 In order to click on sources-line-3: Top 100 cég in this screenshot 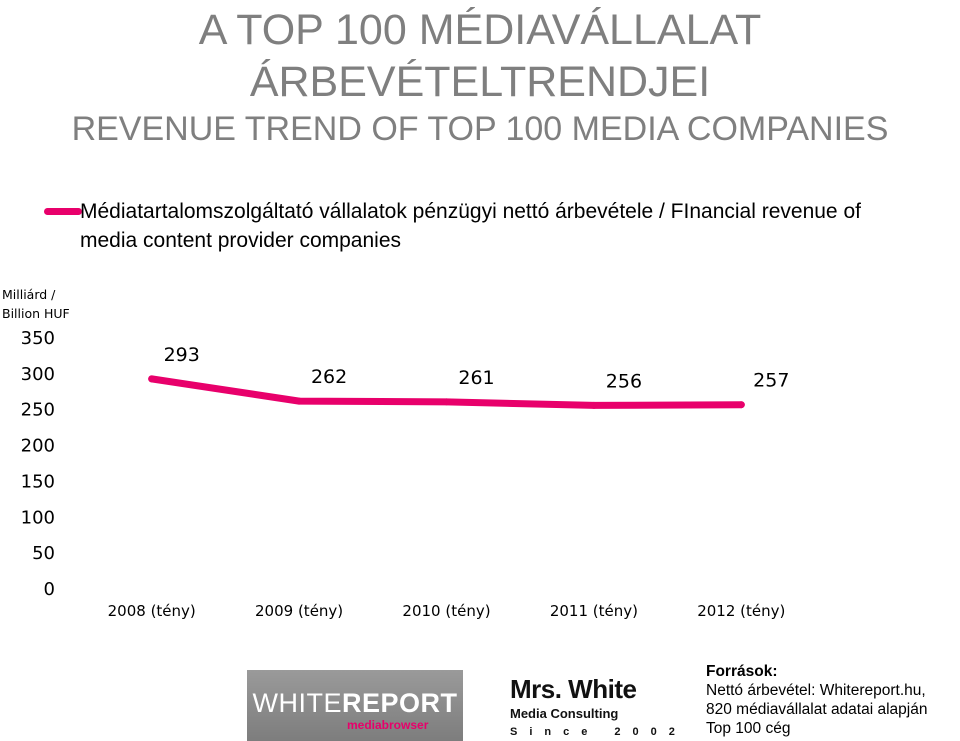, I will do `click(748, 728)`.